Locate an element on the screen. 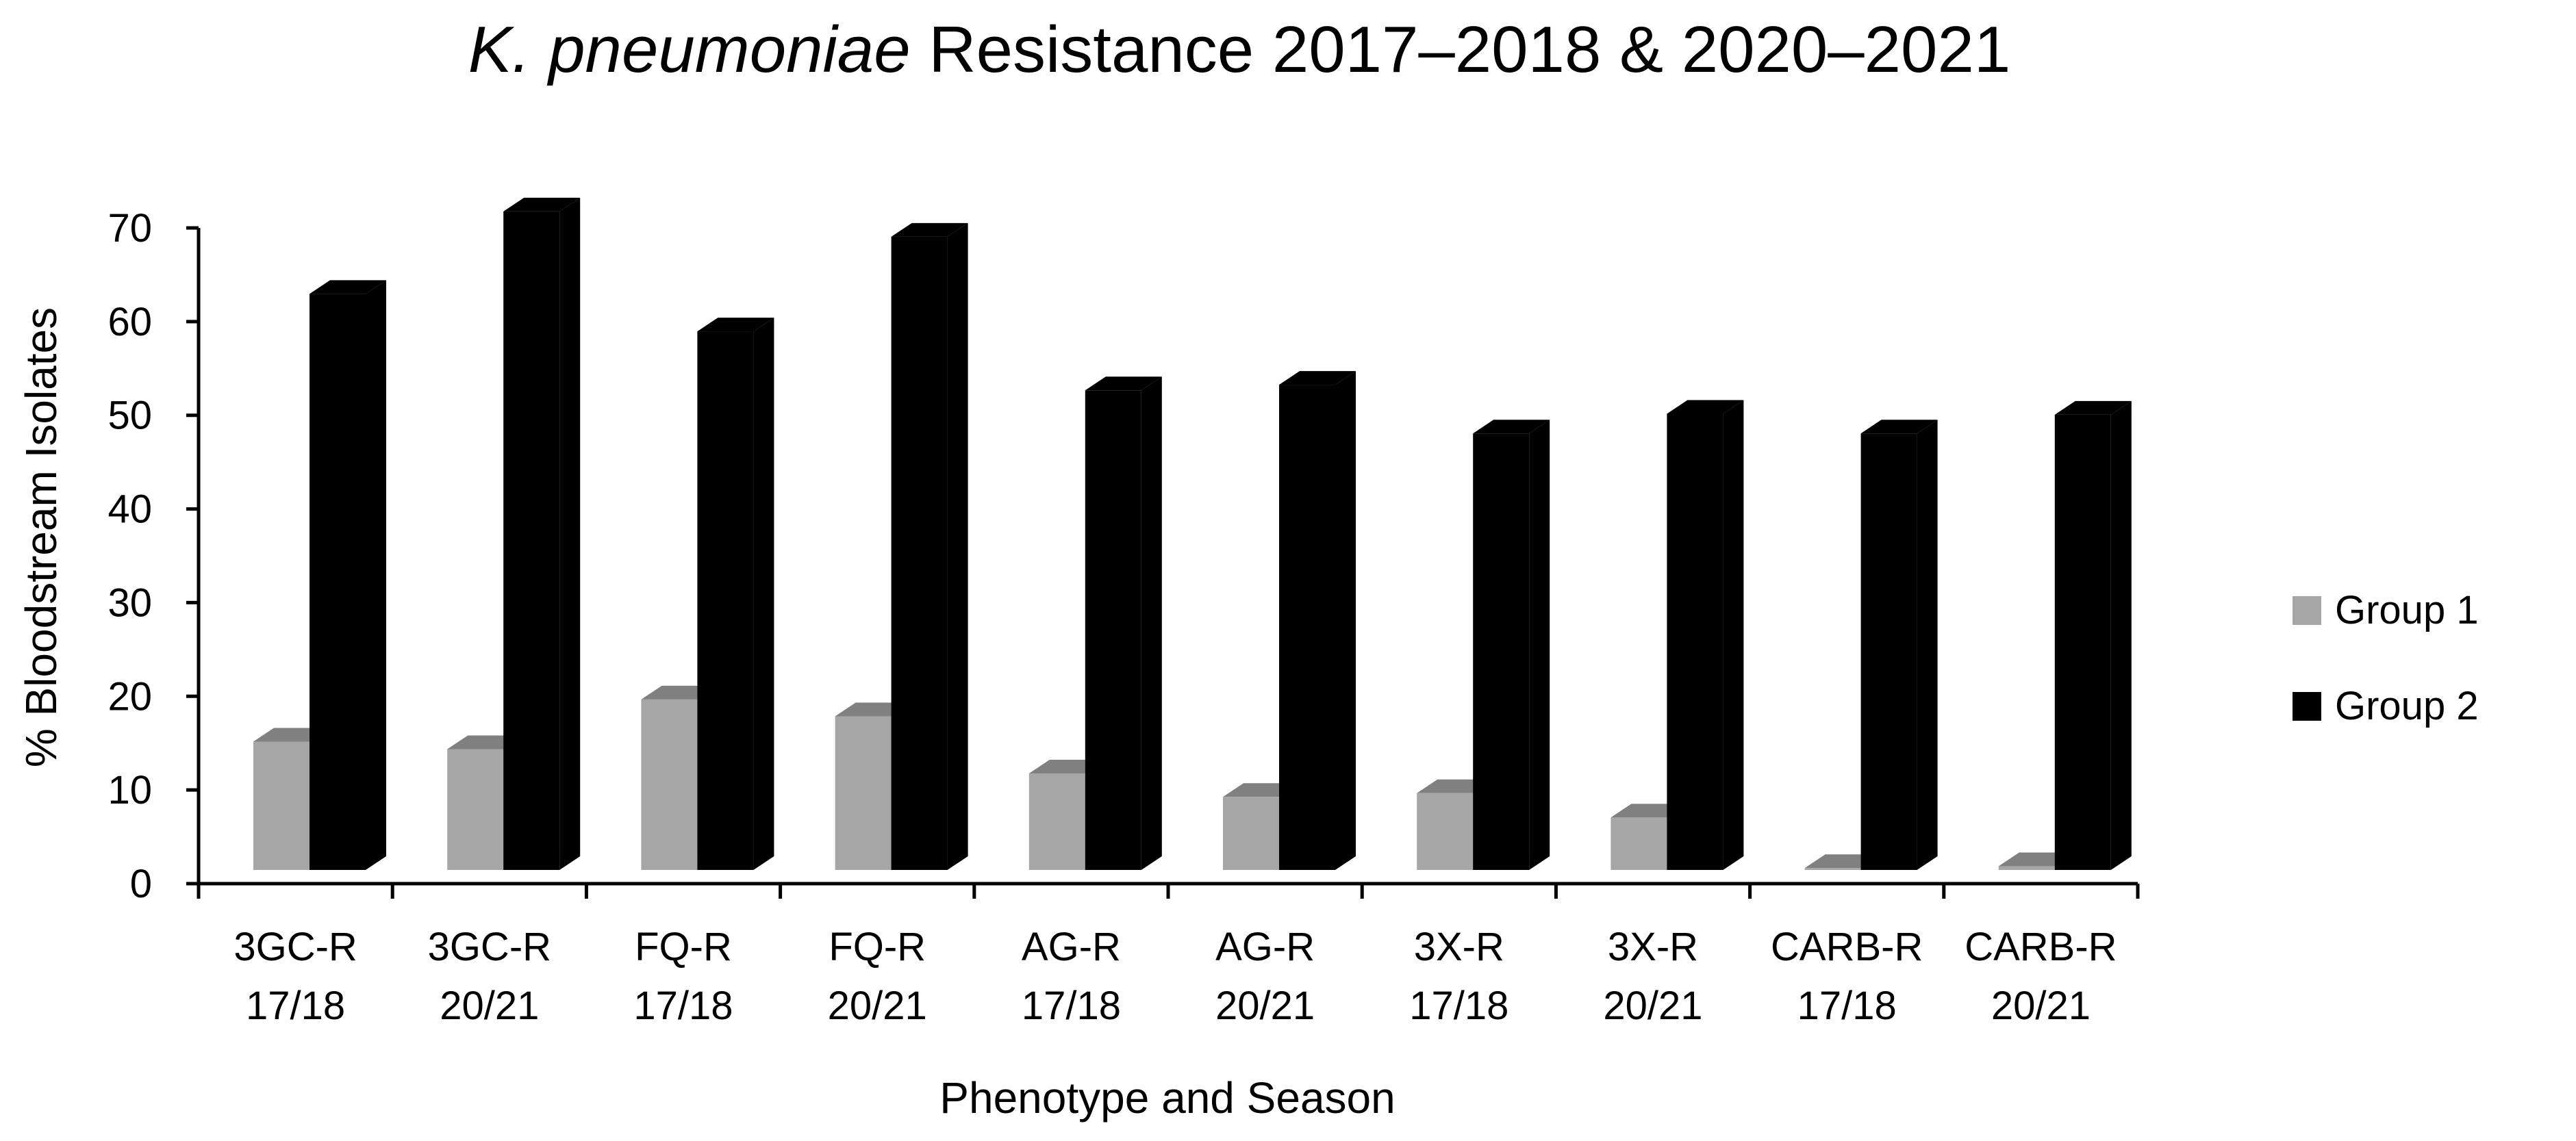 This screenshot has width=2576, height=1141. legend-label: Group 2 is located at coordinates (2407, 706).